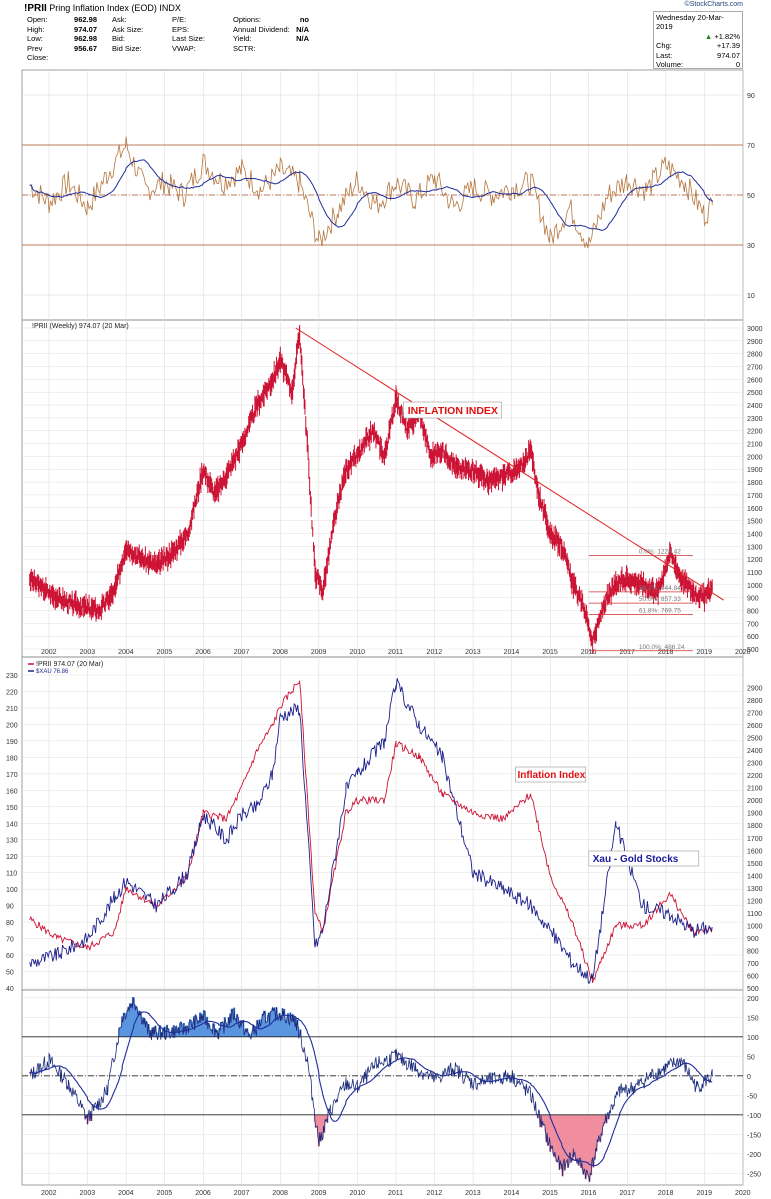 This screenshot has width=771, height=1199. Describe the element at coordinates (371, 192) in the screenshot. I see `rsi-line` at that location.